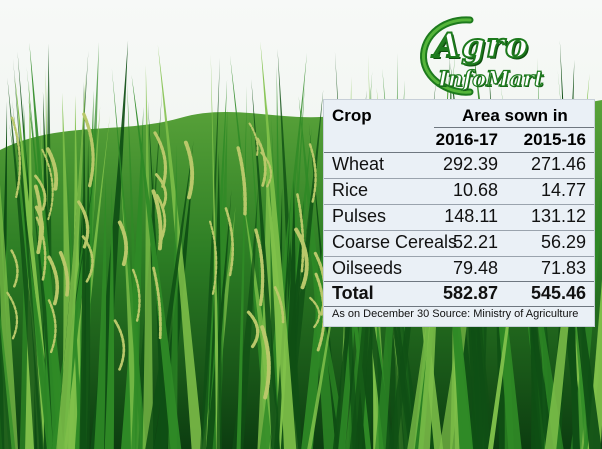 This screenshot has height=449, width=602. What do you see at coordinates (558, 216) in the screenshot?
I see `value-2015-16: 131.12` at bounding box center [558, 216].